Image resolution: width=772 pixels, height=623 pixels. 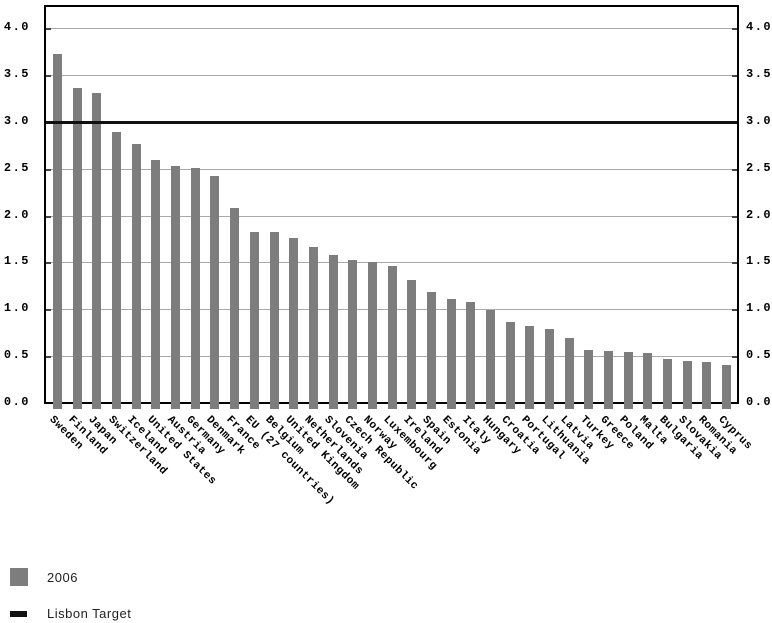 I want to click on bar-norway, so click(x=372, y=335).